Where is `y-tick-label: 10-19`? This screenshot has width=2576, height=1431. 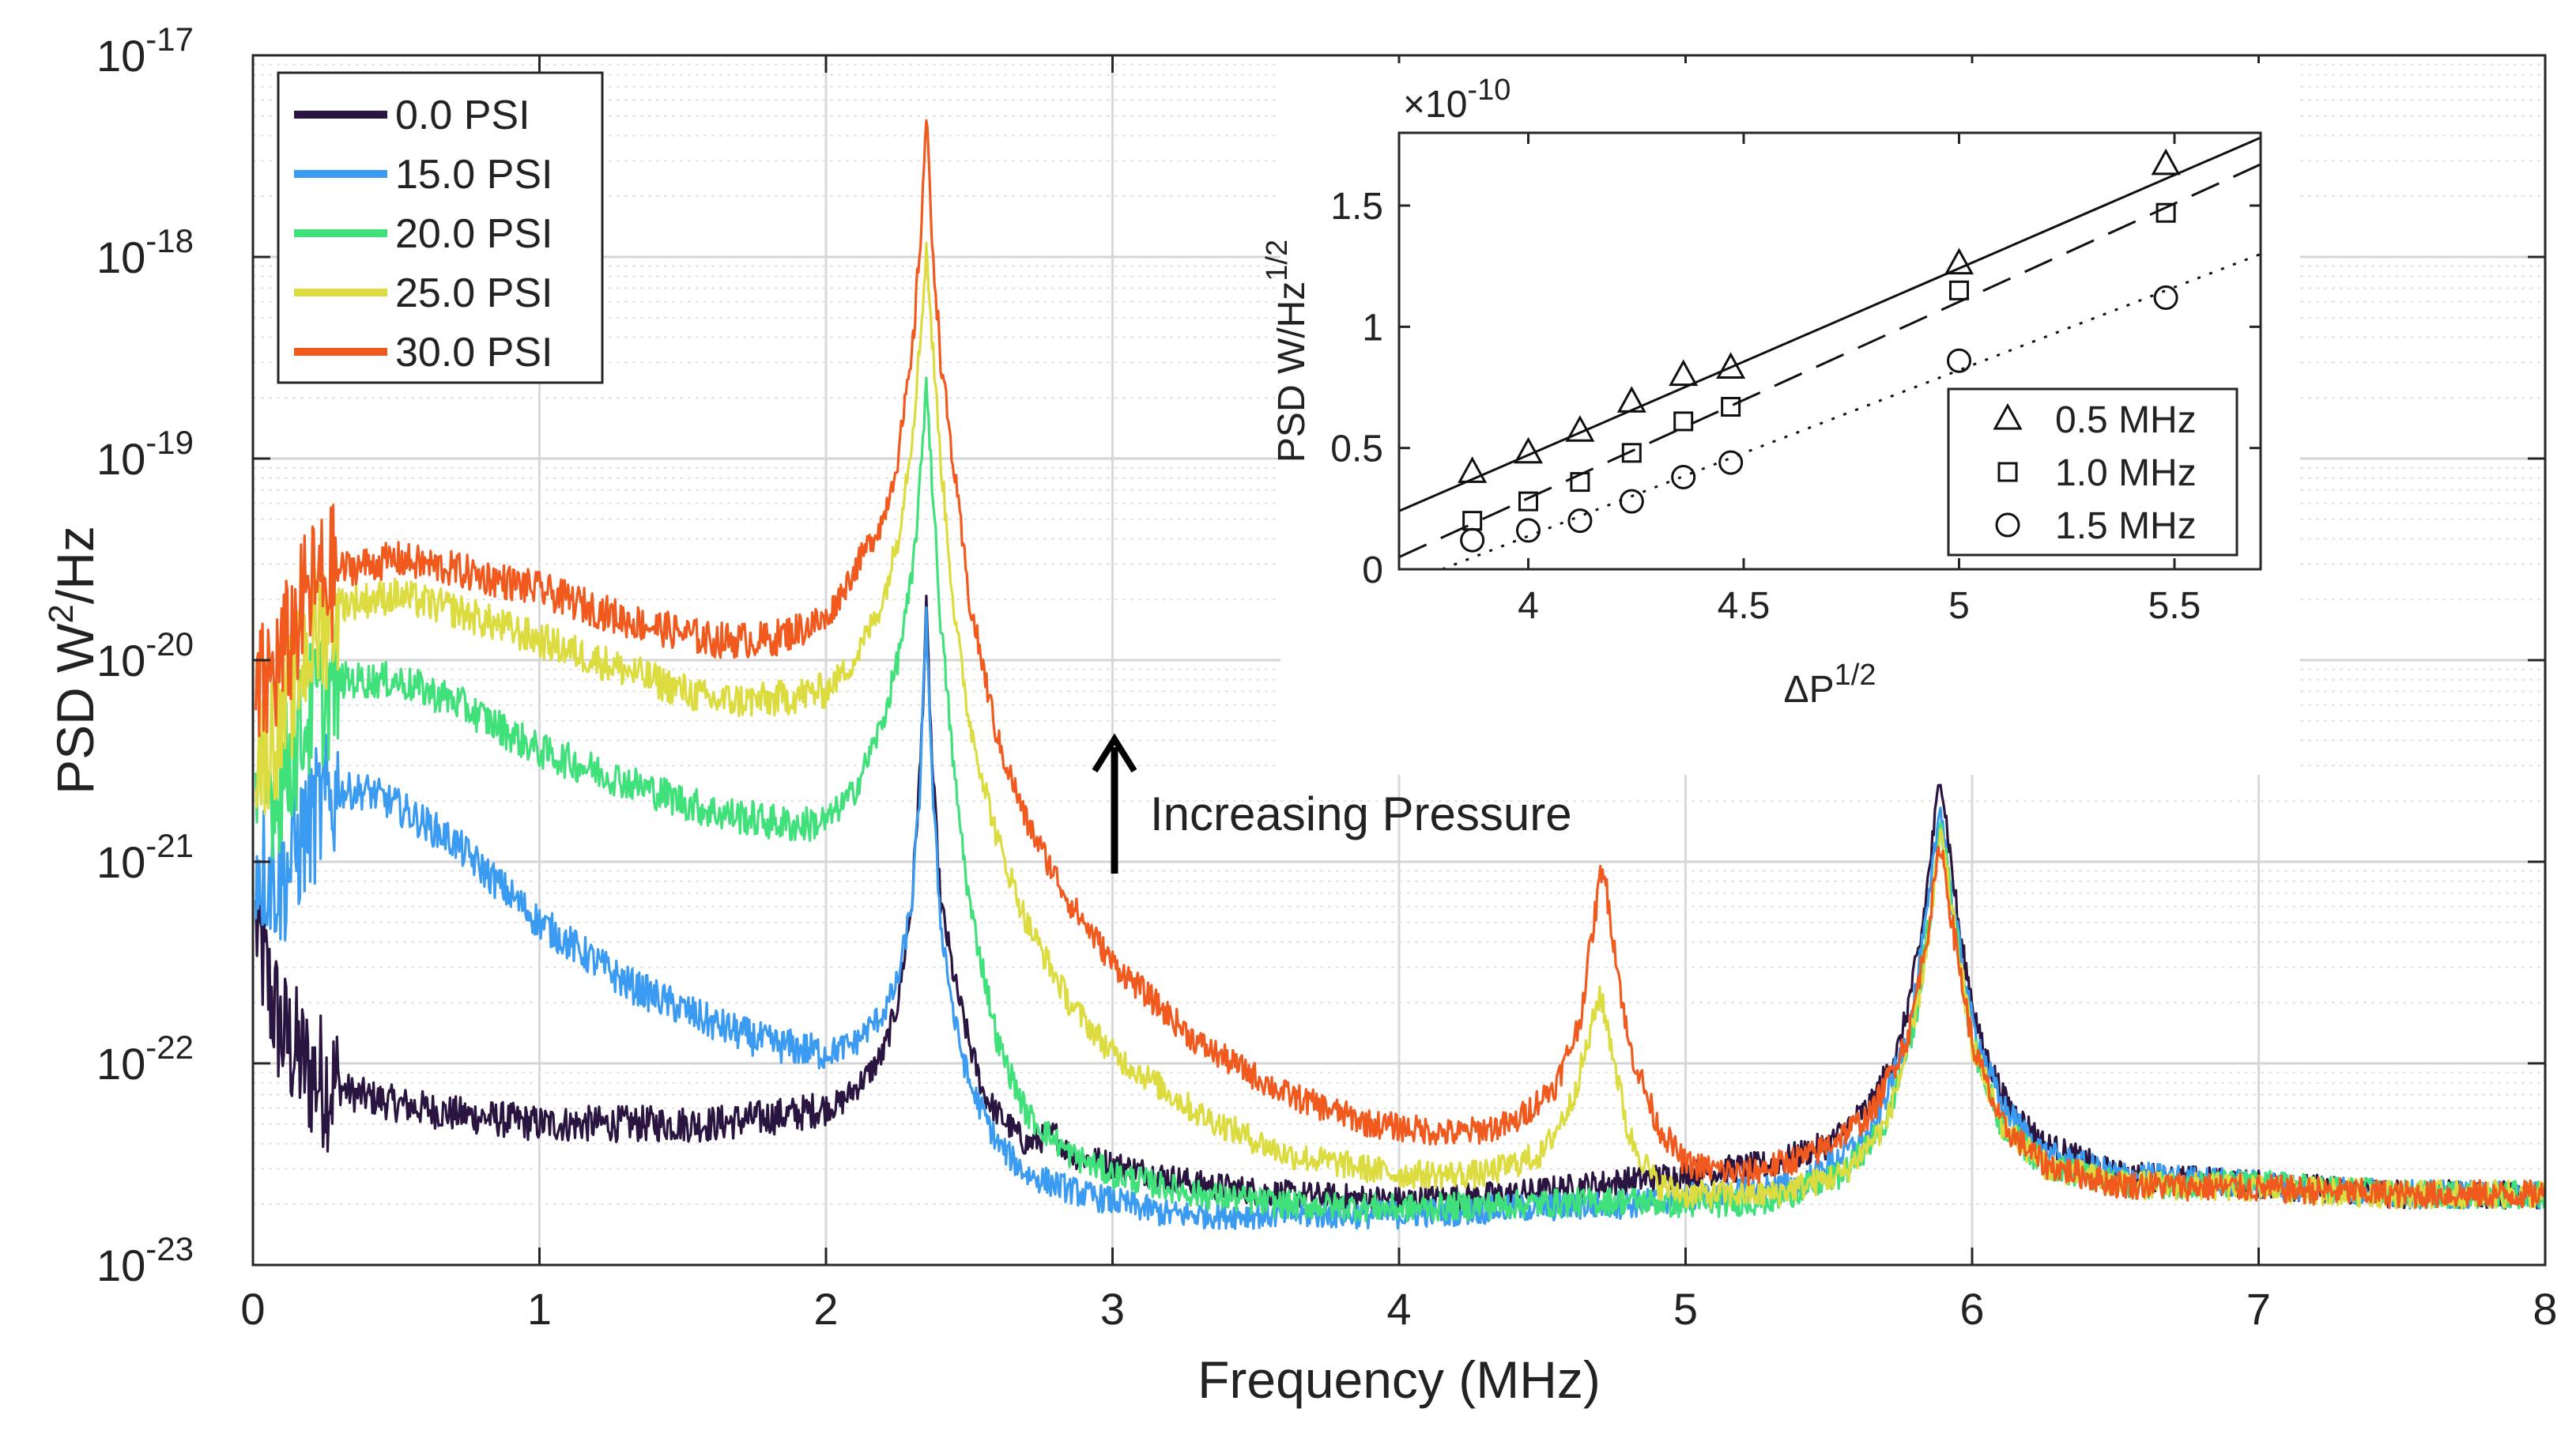 y-tick-label: 10-19 is located at coordinates (145, 454).